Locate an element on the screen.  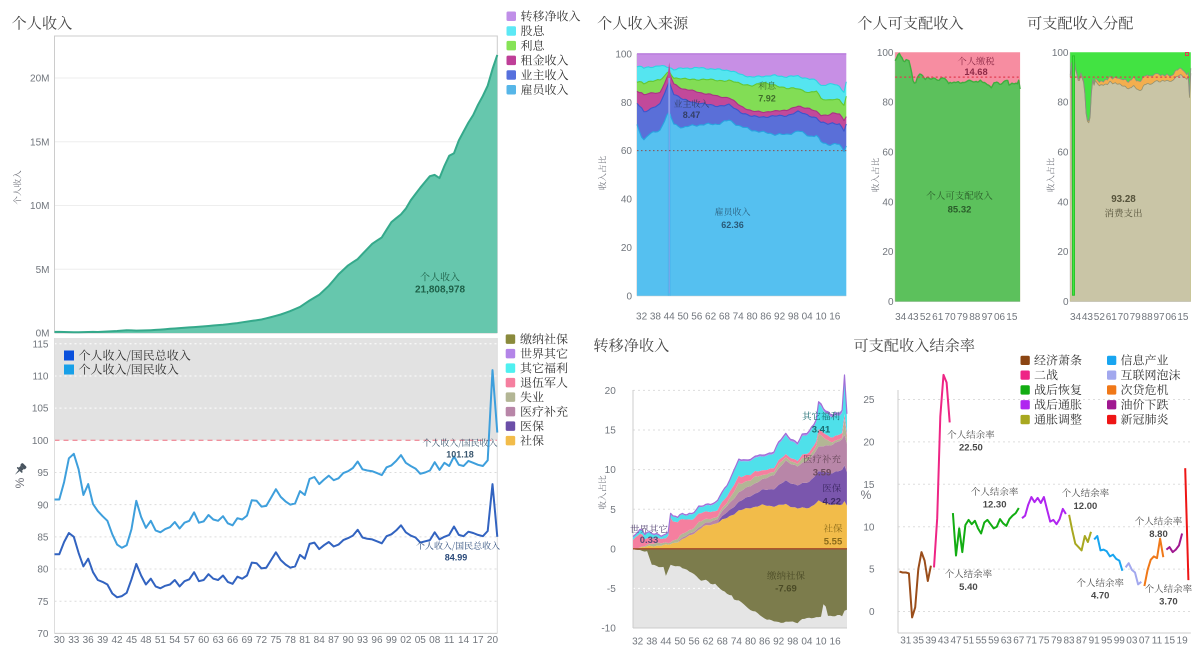
svg-text: 02 is located at coordinates (406, 640).